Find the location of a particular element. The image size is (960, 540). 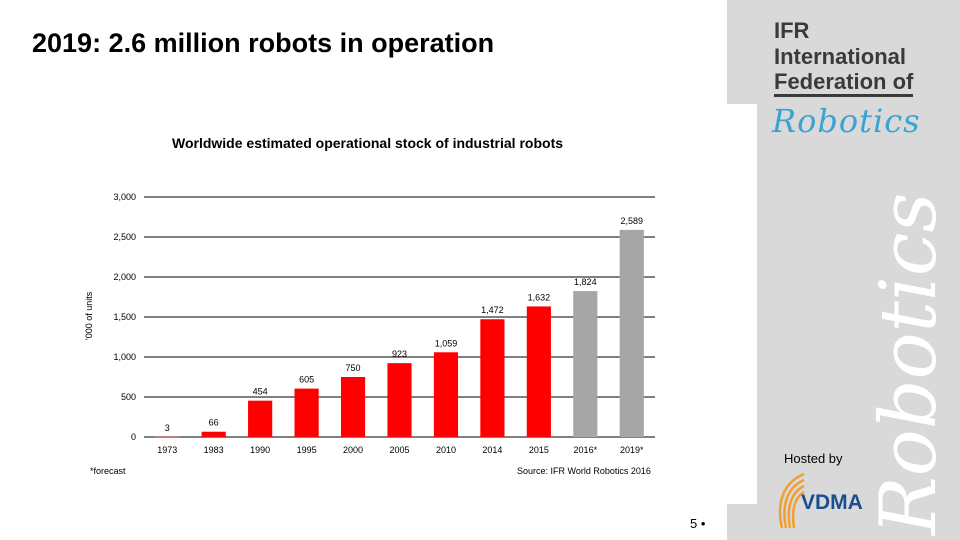

x-tick-label: 2016* is located at coordinates (586, 450).